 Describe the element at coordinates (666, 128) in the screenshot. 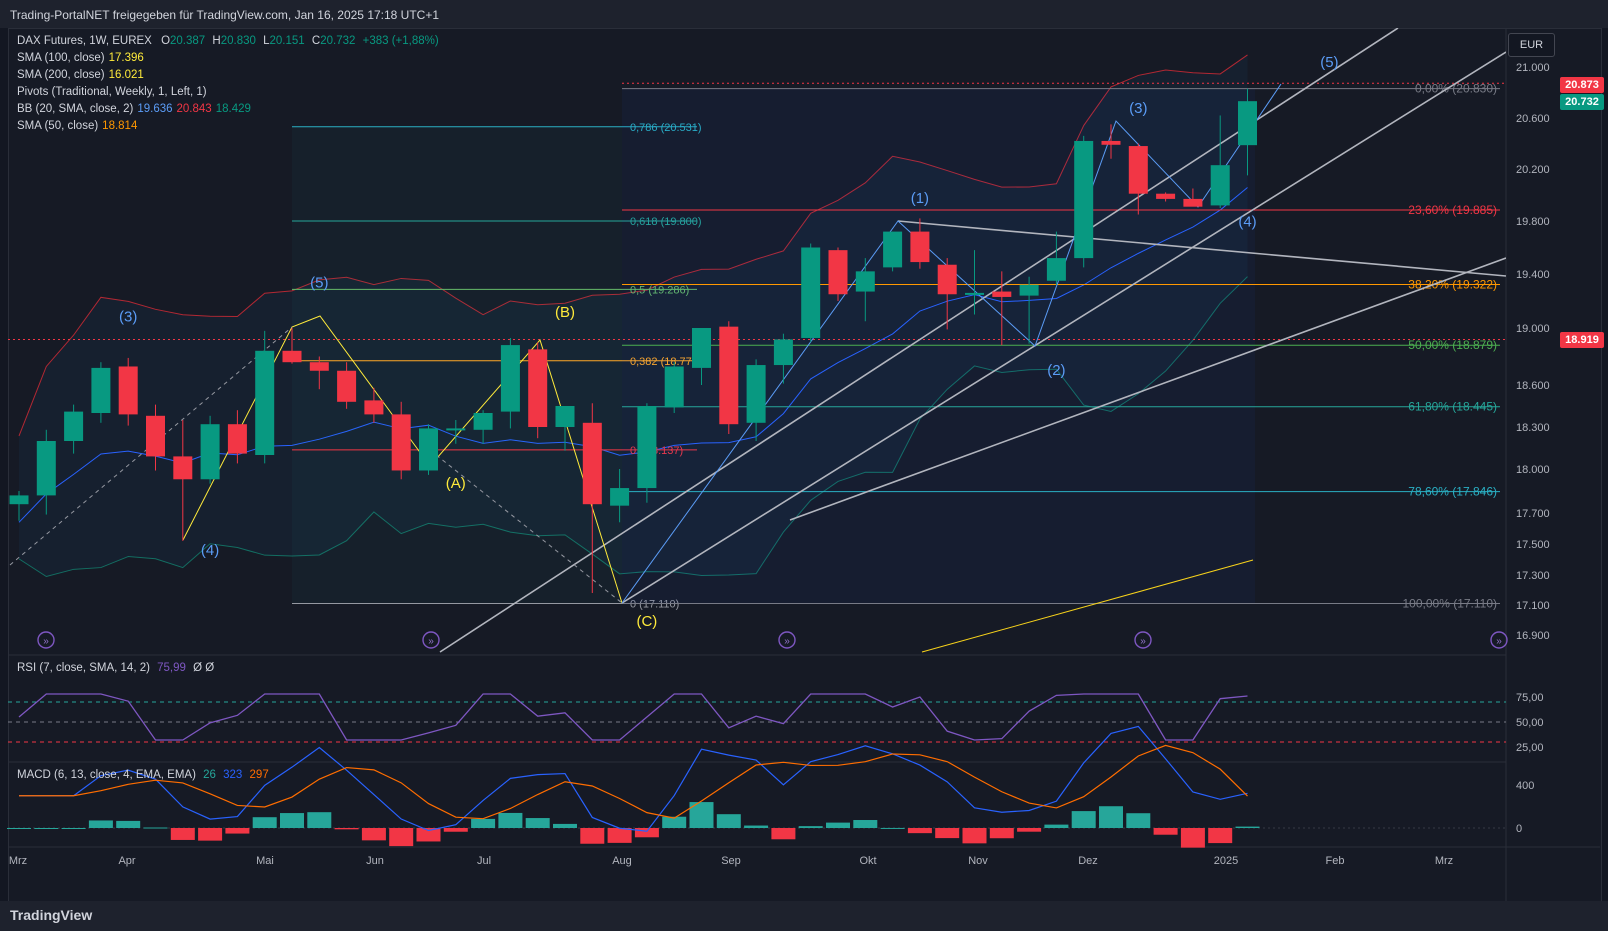

I see `fib-left-label: 0,786 (20.531)` at that location.